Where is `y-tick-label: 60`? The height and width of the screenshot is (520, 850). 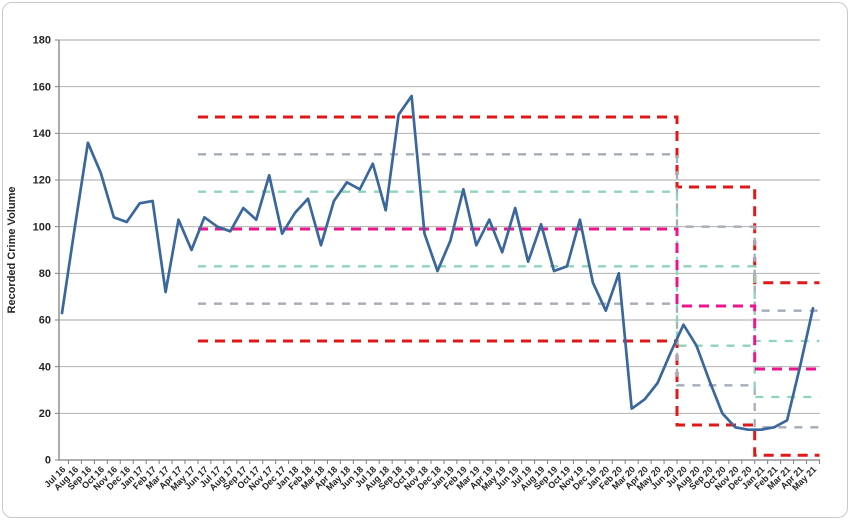 y-tick-label: 60 is located at coordinates (45, 321).